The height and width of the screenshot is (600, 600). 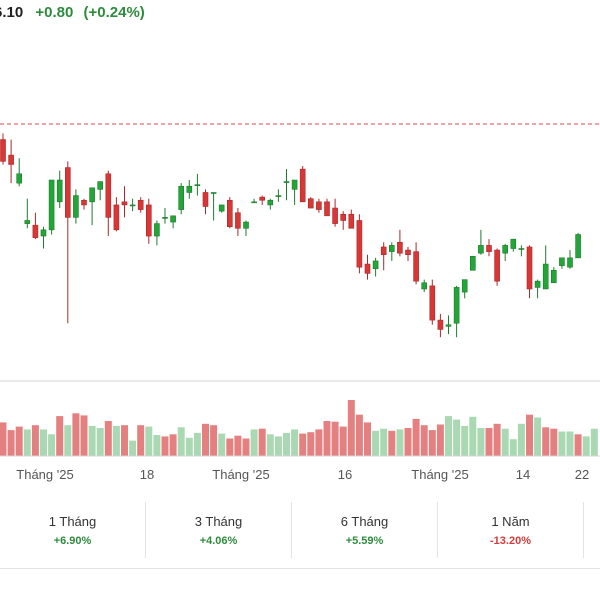 What do you see at coordinates (219, 530) in the screenshot?
I see `performance-cell: 3 Tháng +4.06%` at bounding box center [219, 530].